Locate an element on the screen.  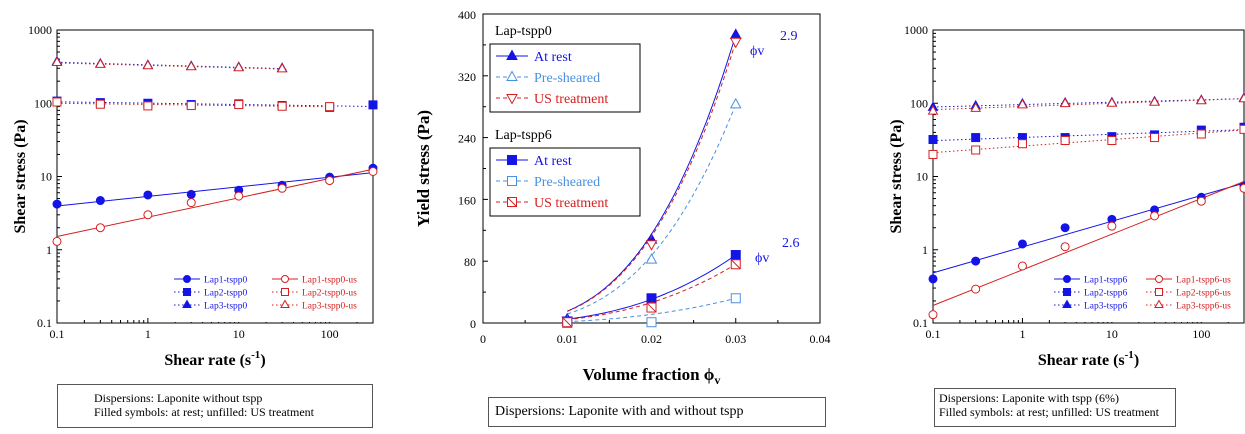
panel2-ylabel: Shear stress (Pa) is located at coordinates (896, 176).